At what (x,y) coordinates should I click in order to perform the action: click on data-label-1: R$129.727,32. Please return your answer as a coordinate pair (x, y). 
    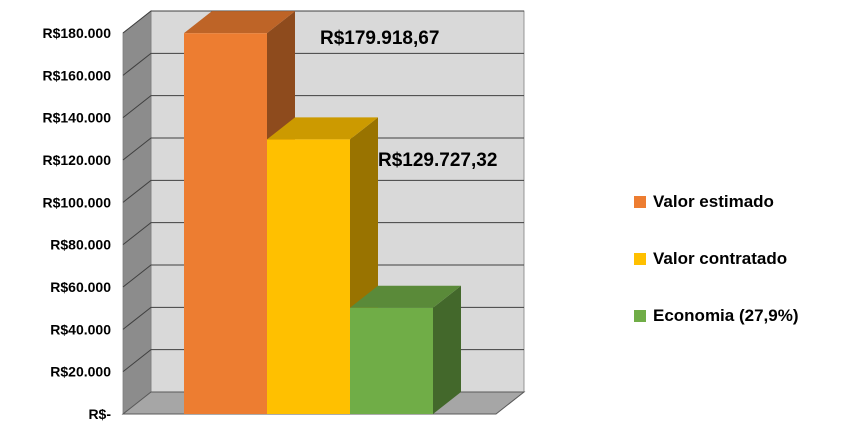
    Looking at the image, I should click on (437, 160).